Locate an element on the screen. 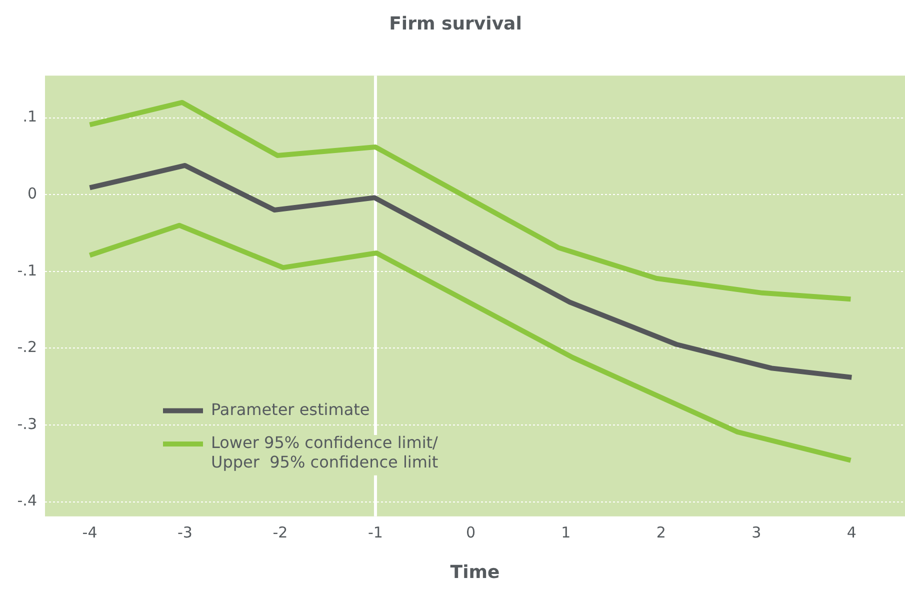 This screenshot has width=905, height=596. y-tick-label: -.4 is located at coordinates (27, 501).